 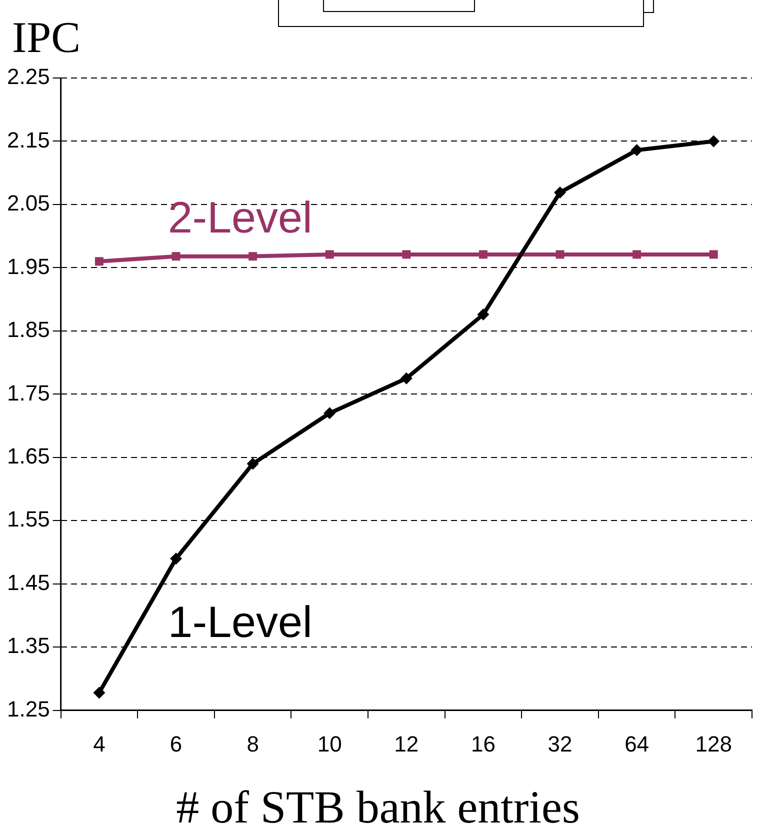 I want to click on x-tick-label: 10, so click(x=329, y=744).